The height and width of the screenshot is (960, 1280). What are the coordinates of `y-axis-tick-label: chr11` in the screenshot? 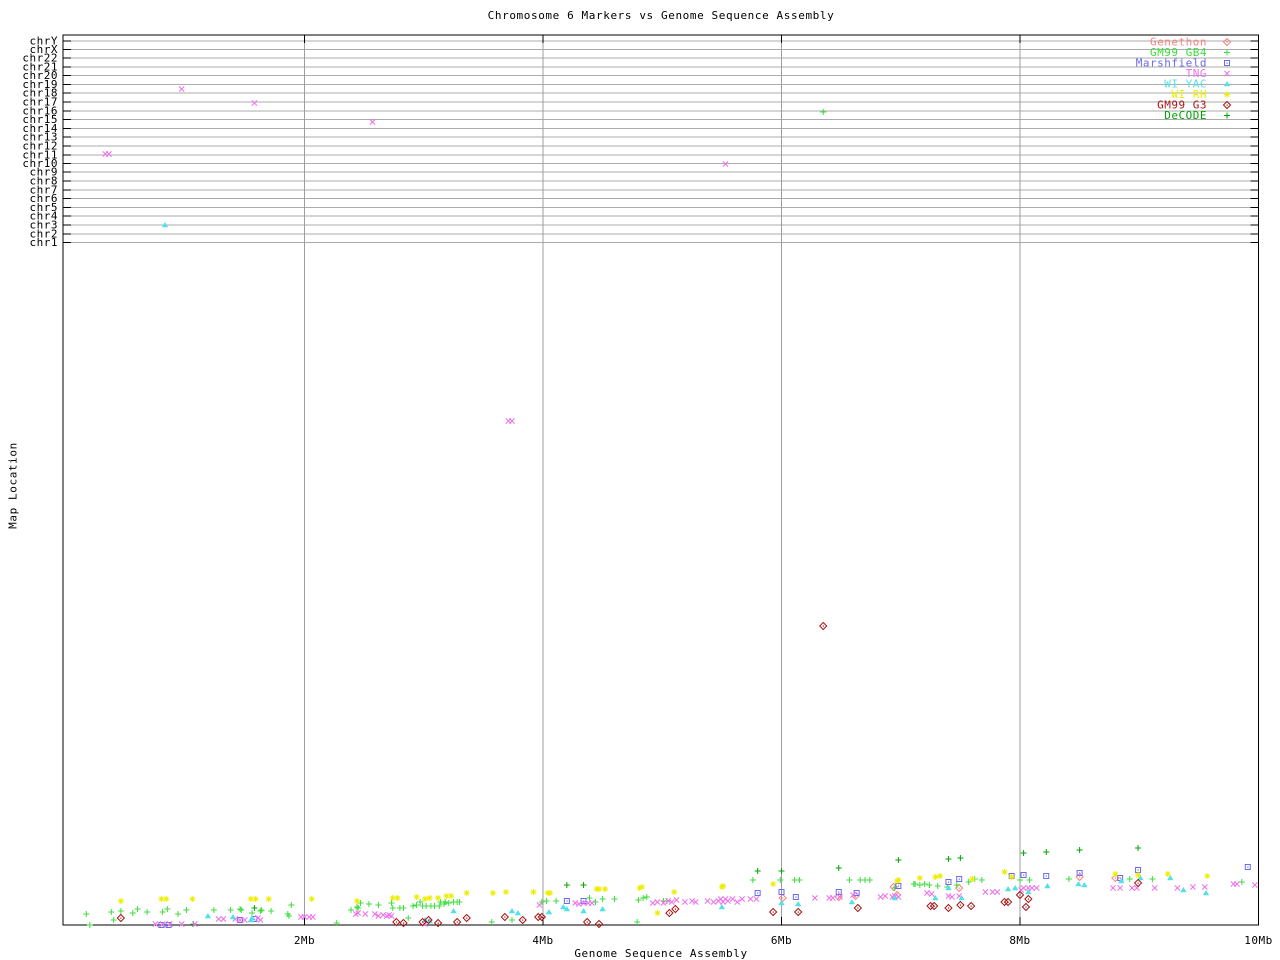 It's located at (40, 155).